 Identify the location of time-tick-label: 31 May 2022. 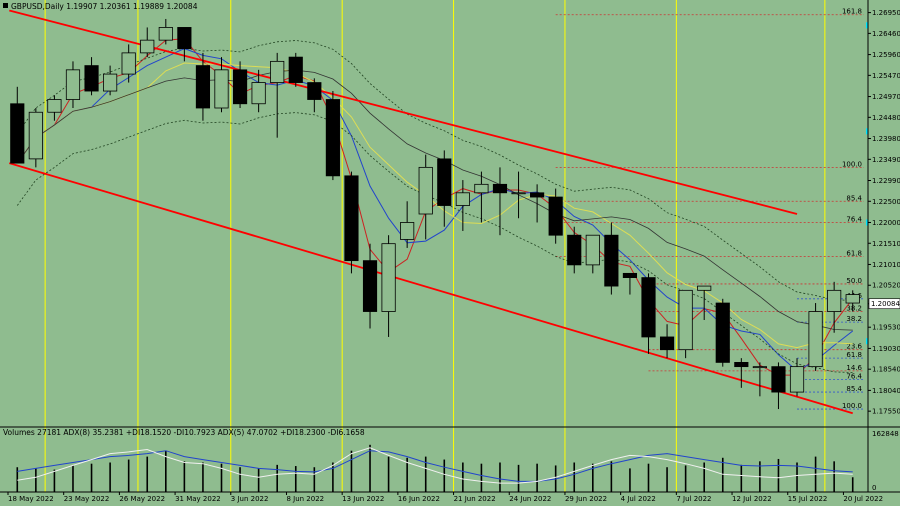
(198, 499).